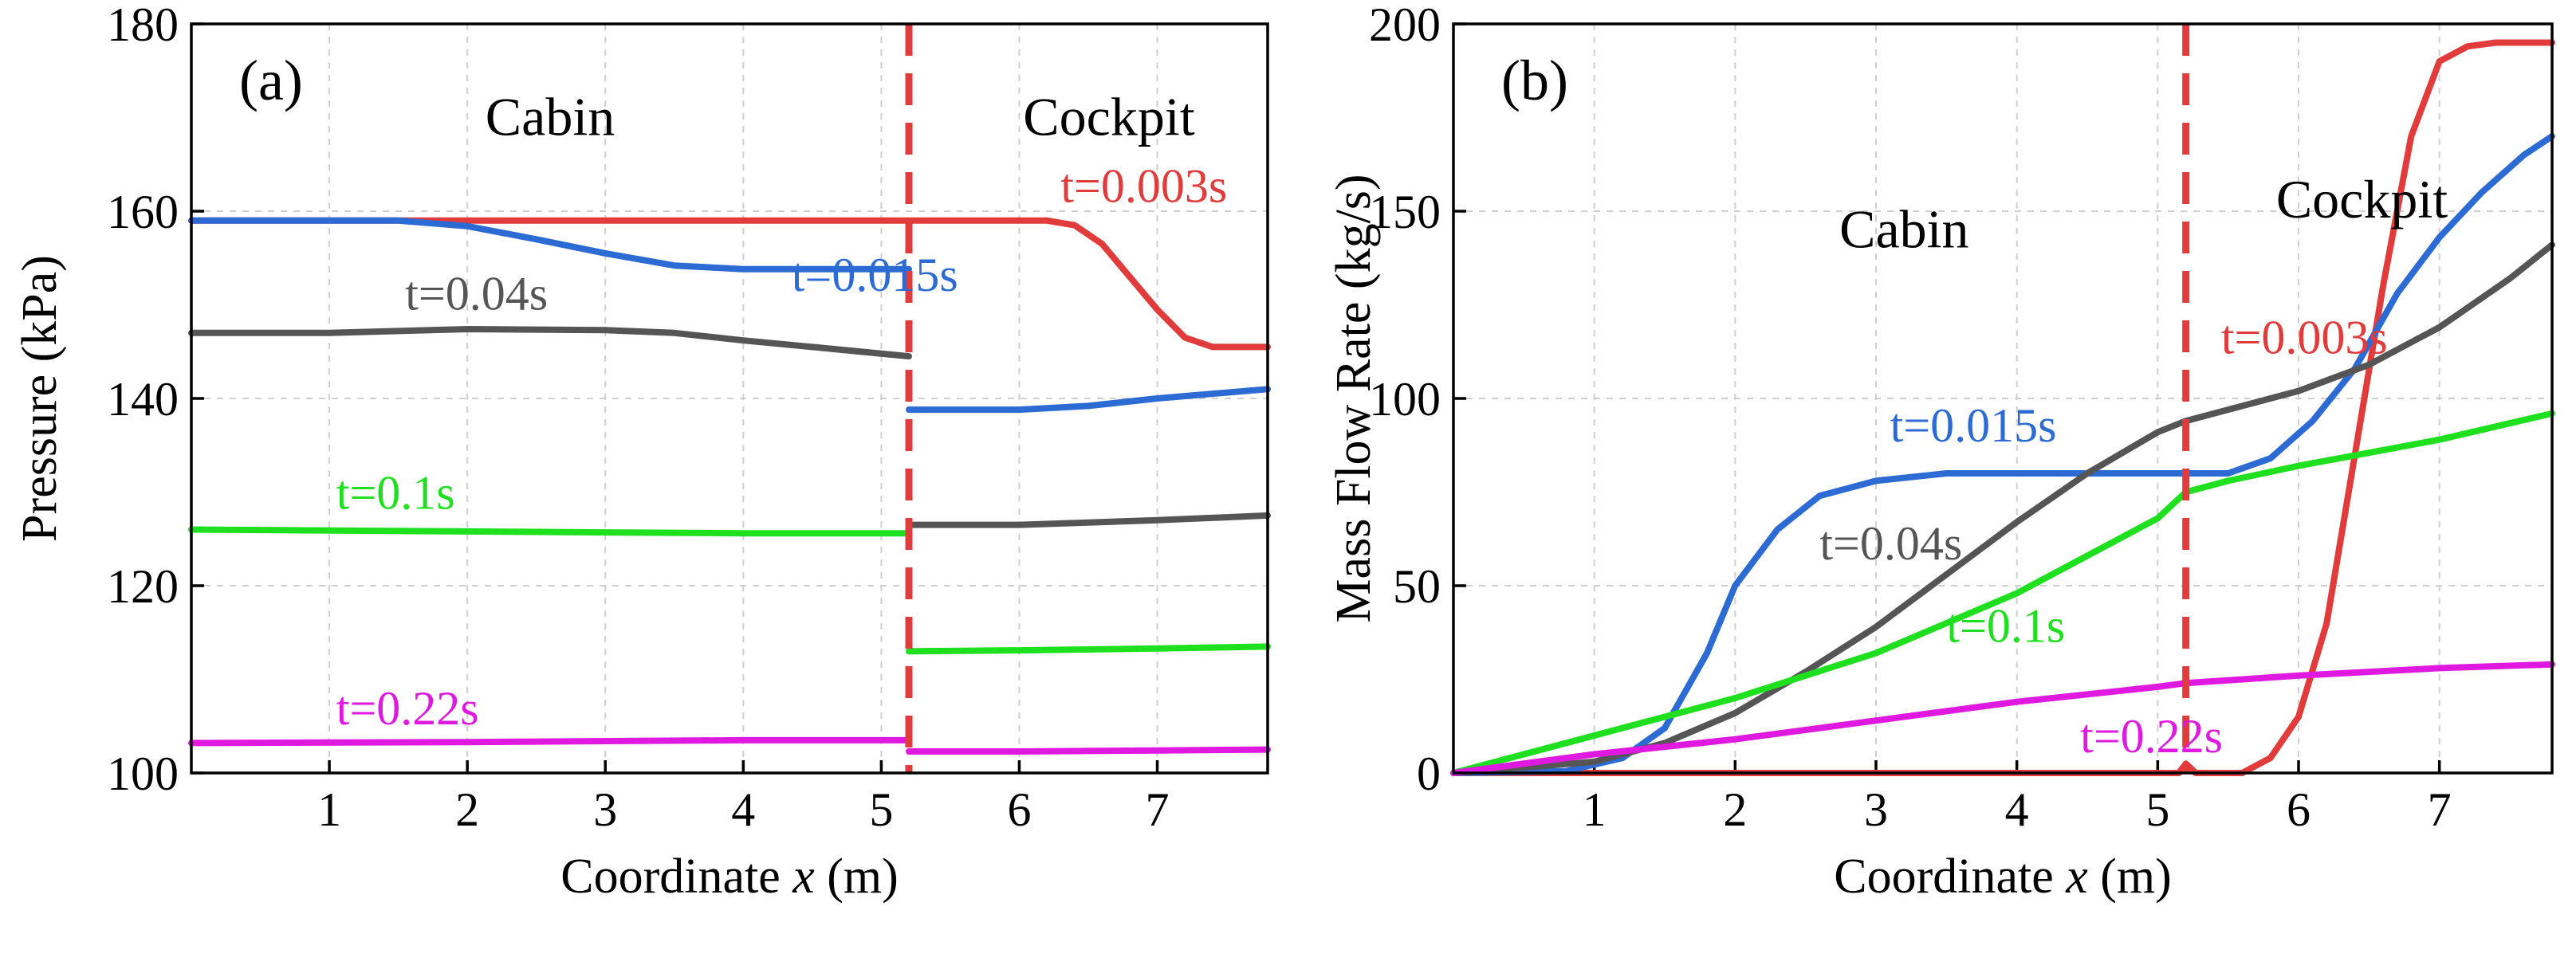  Describe the element at coordinates (1417, 586) in the screenshot. I see `y-tick-label: 50` at that location.